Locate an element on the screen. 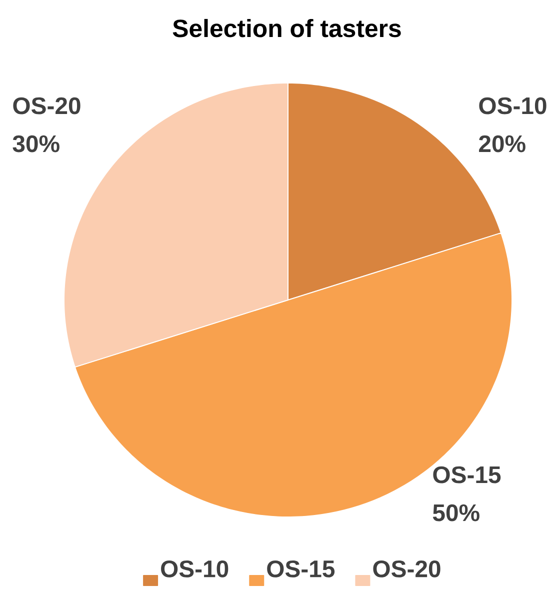 This screenshot has height=604, width=556. slice-label: OS-15 is located at coordinates (467, 475).